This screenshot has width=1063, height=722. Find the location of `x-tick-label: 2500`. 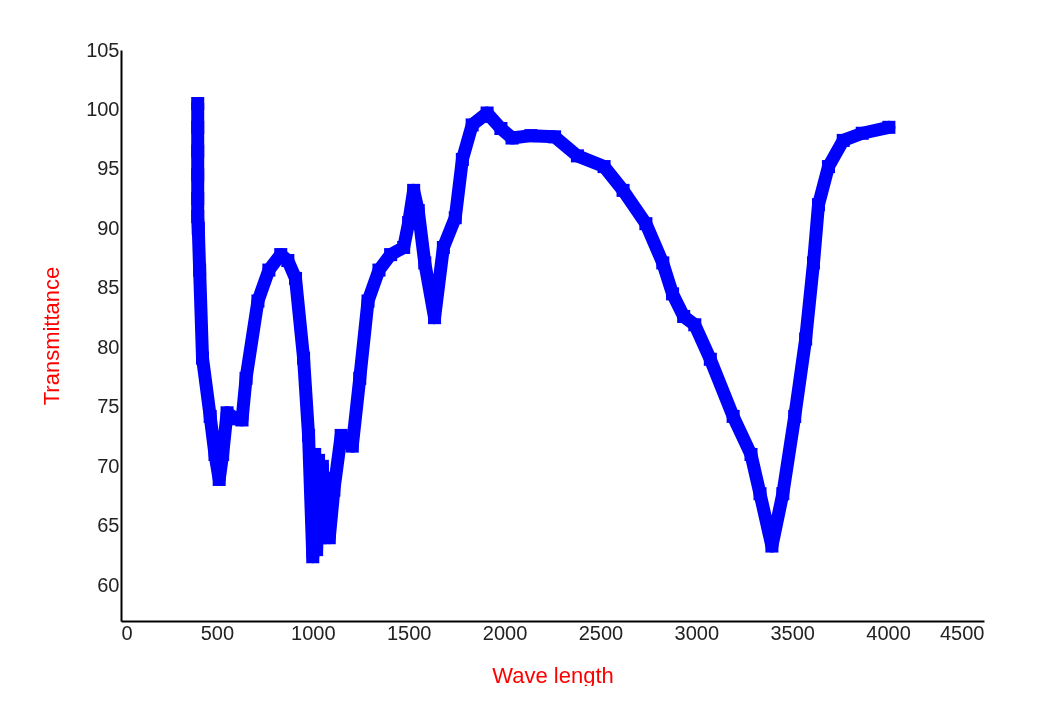

x-tick-label: 2500 is located at coordinates (601, 632).